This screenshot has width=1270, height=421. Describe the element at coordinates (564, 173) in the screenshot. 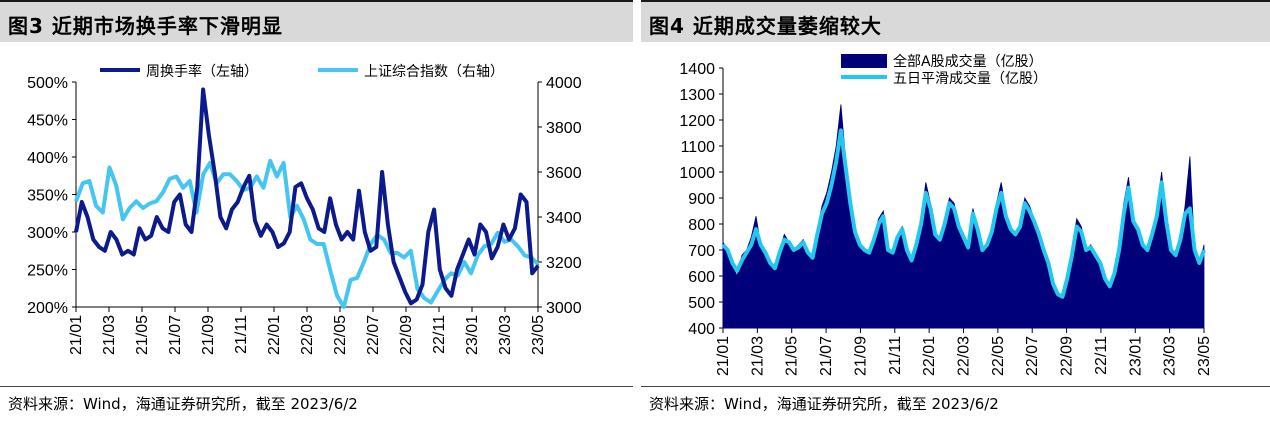

I see `y-tick-label: 3600` at that location.